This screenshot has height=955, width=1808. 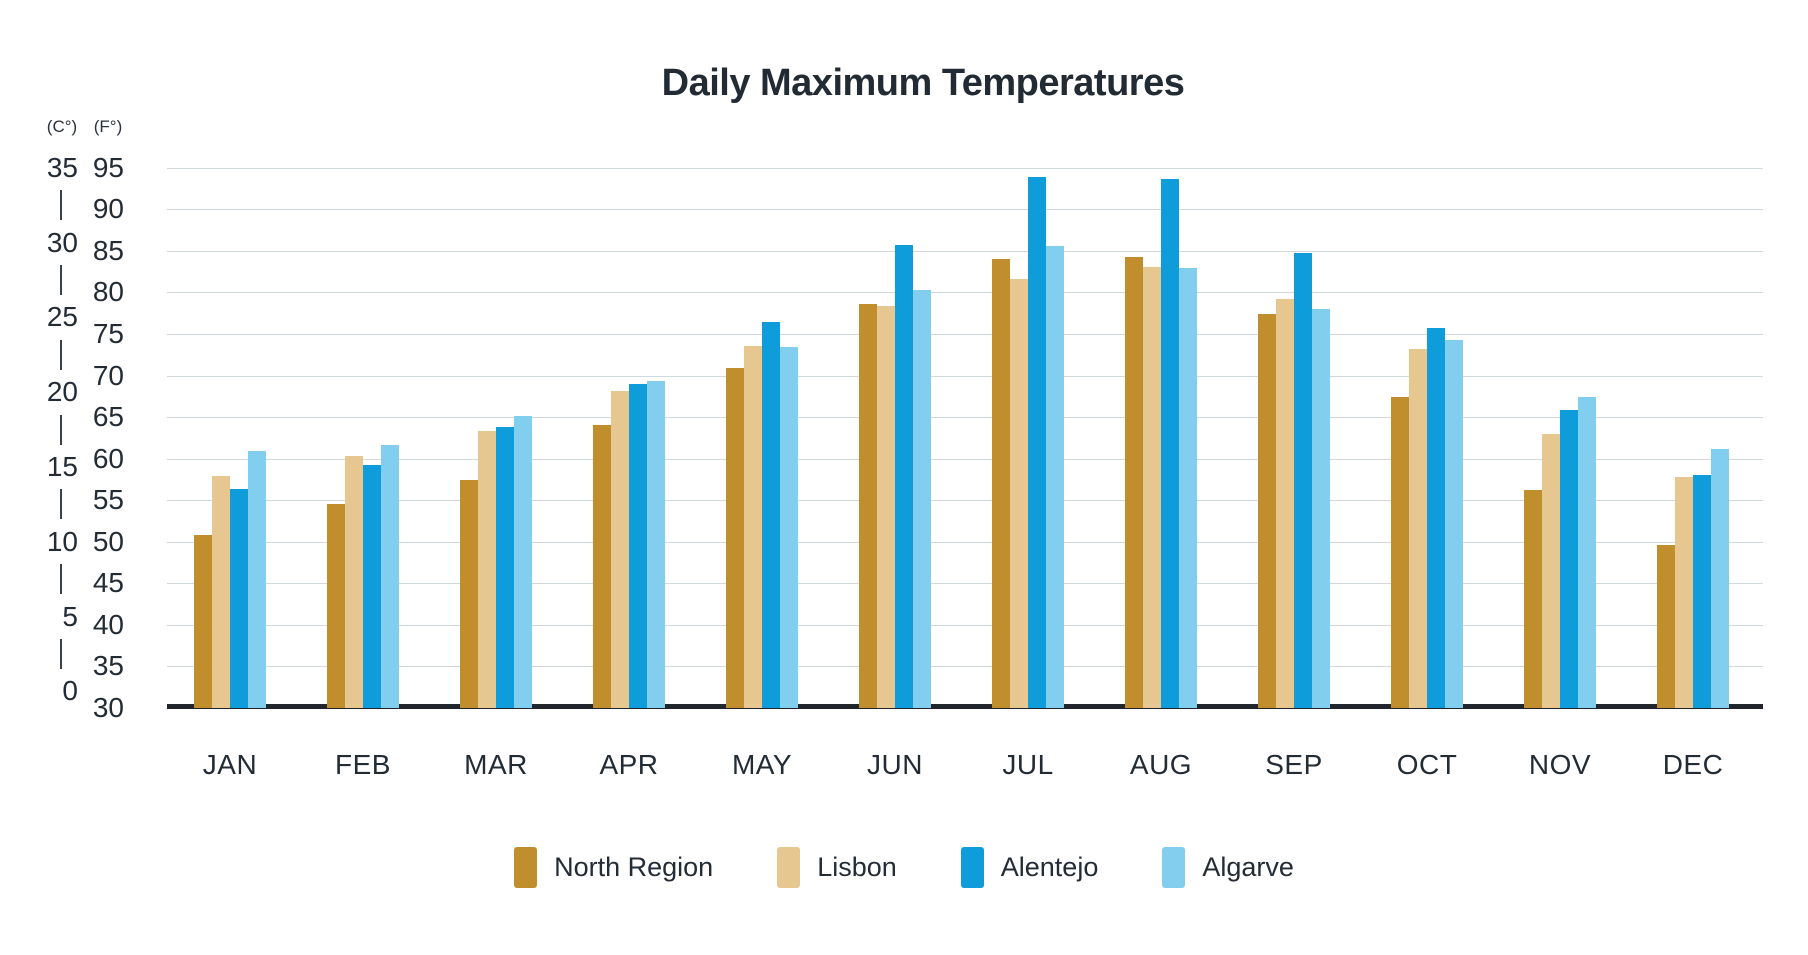 What do you see at coordinates (496, 764) in the screenshot?
I see `x-tick-mar: MAR` at bounding box center [496, 764].